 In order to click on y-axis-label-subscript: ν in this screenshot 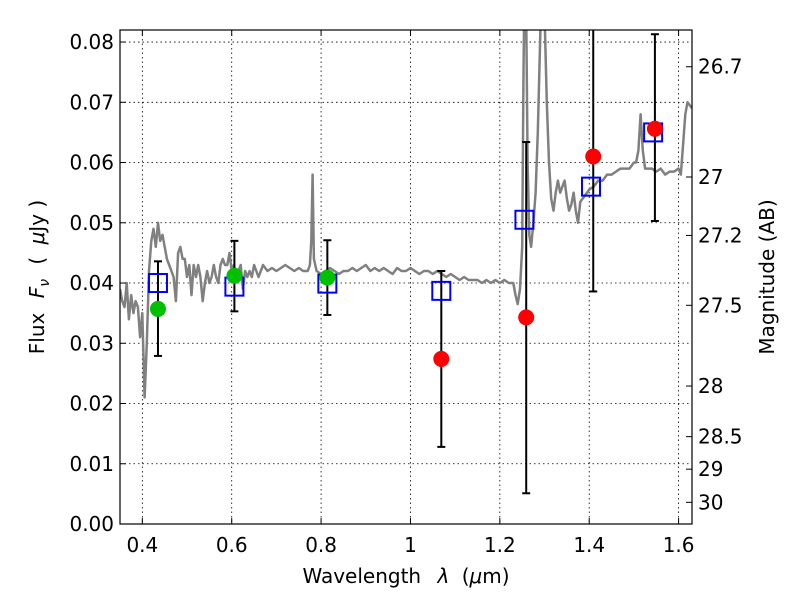, I will do `click(45, 283)`.